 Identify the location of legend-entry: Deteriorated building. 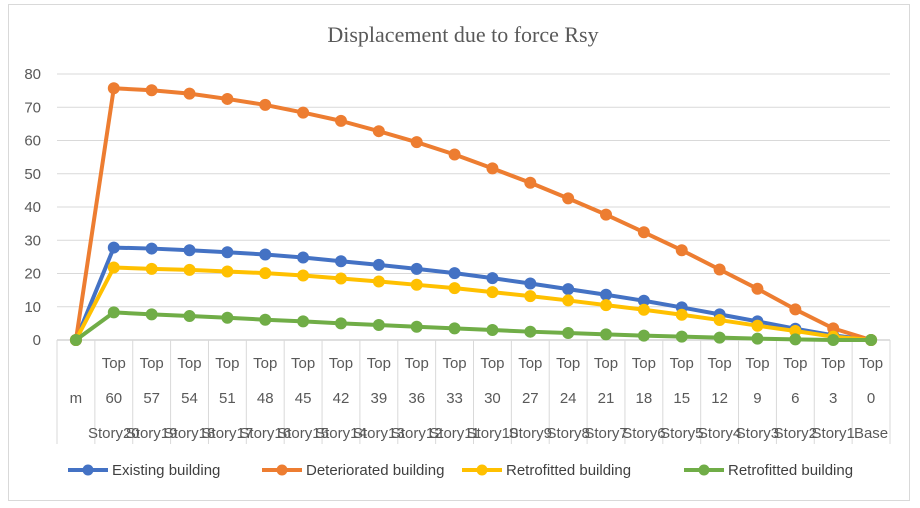
(353, 470).